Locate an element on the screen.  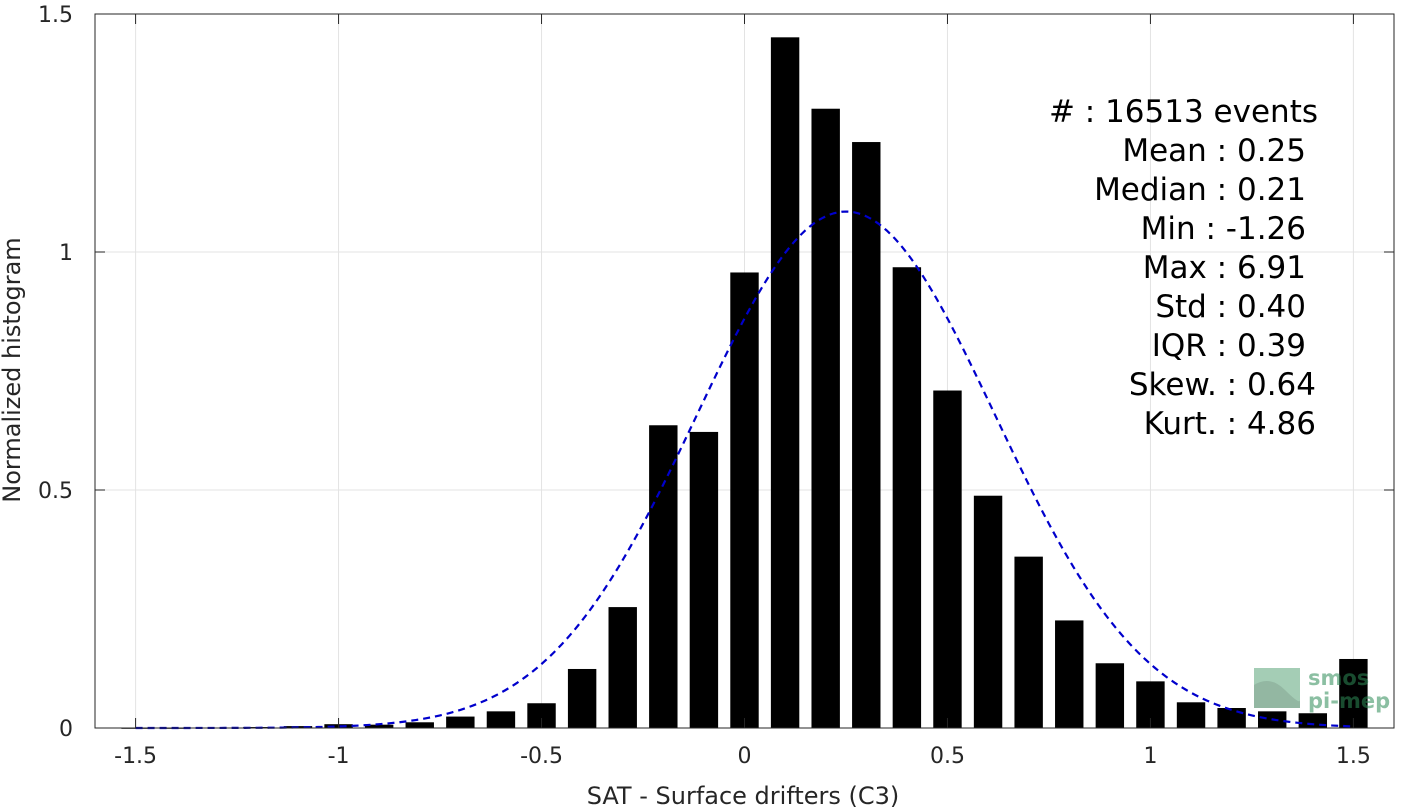
stat-line: IQR : 0.39 is located at coordinates (1229, 346).